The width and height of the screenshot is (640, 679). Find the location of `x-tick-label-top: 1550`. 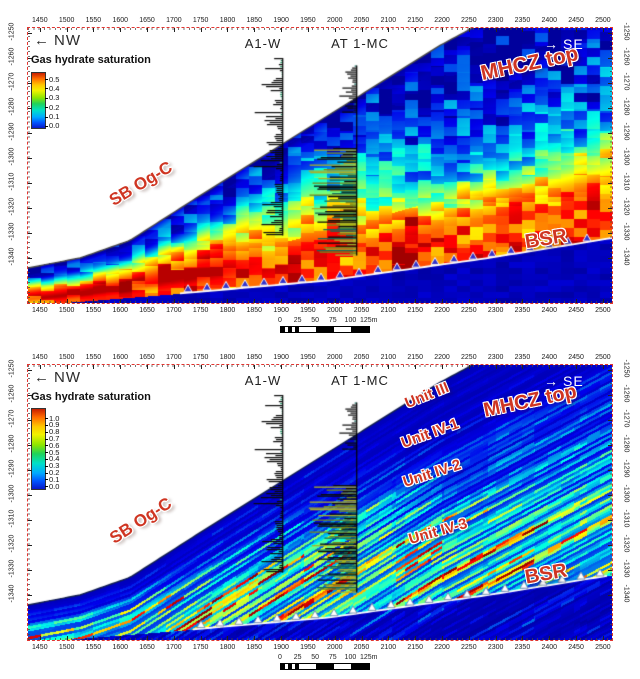

x-tick-label-top: 1550 is located at coordinates (93, 357).